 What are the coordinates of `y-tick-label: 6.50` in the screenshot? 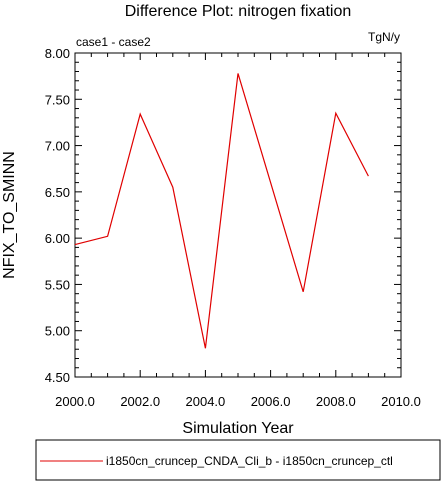 It's located at (57, 192).